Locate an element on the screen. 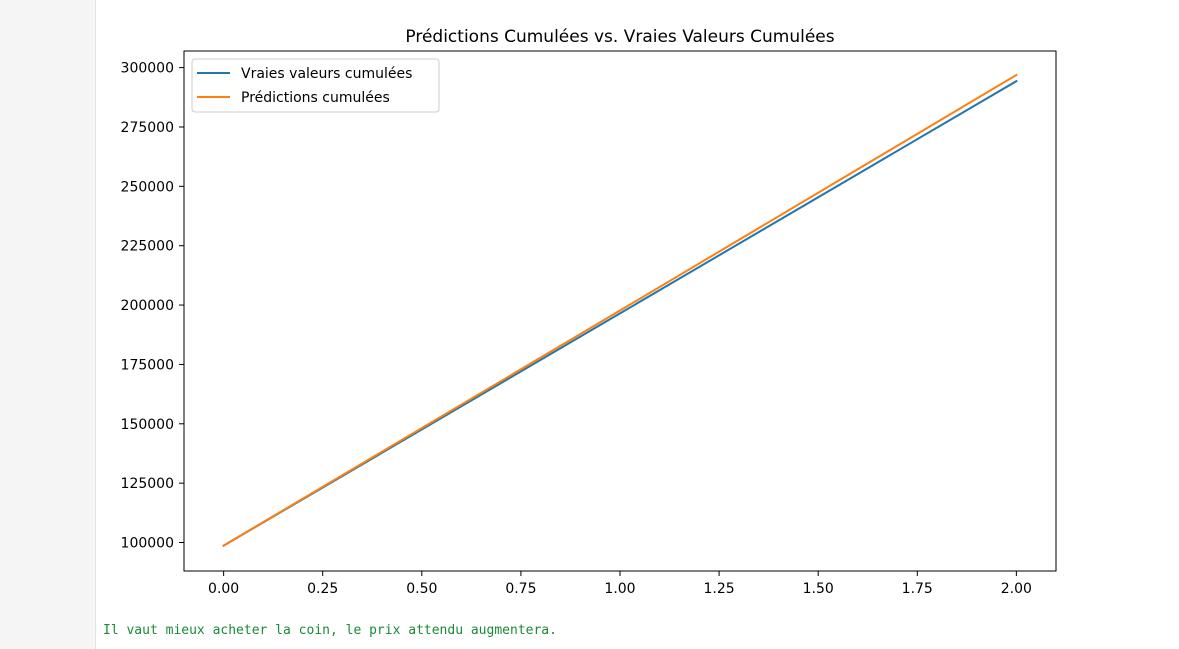  x-tick-label: 0.75 is located at coordinates (520, 589).